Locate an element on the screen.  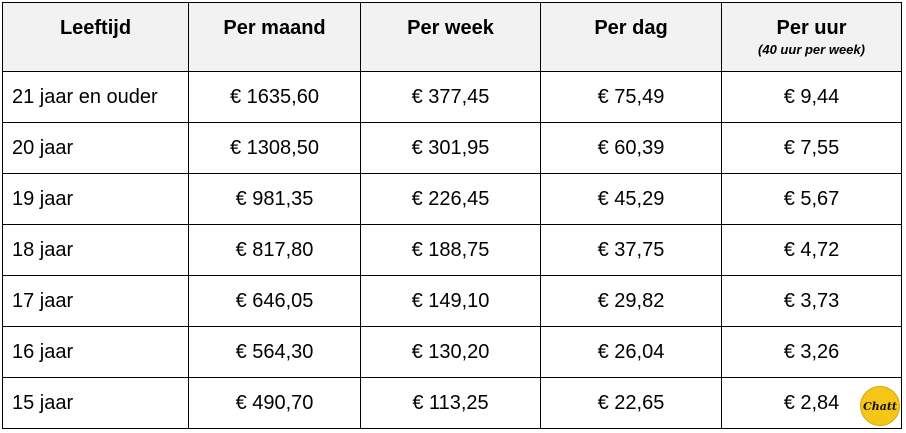
month-cell: € 1308,50 is located at coordinates (274, 148).